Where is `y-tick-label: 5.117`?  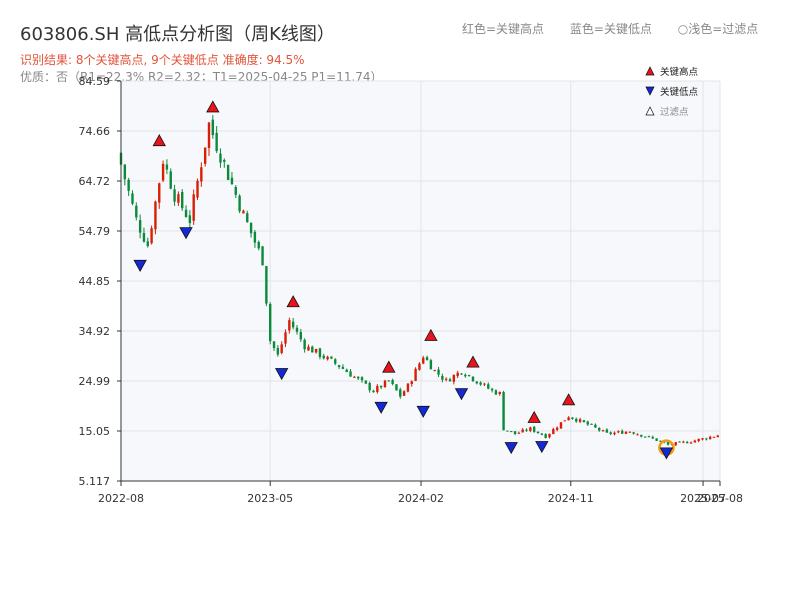 y-tick-label: 5.117 is located at coordinates (95, 481).